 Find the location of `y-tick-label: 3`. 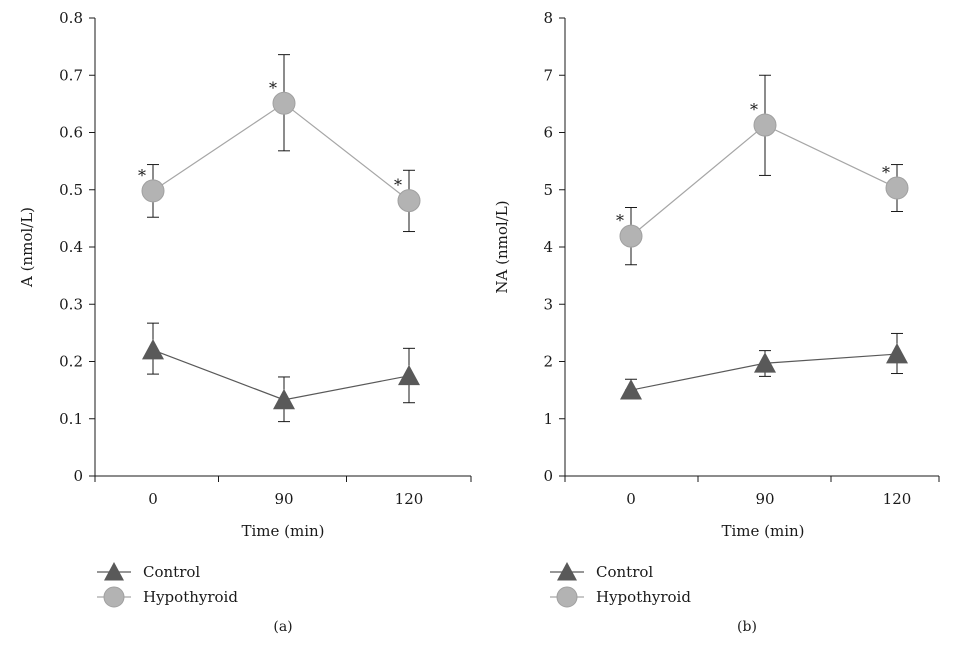

y-tick-label: 3 is located at coordinates (548, 304).